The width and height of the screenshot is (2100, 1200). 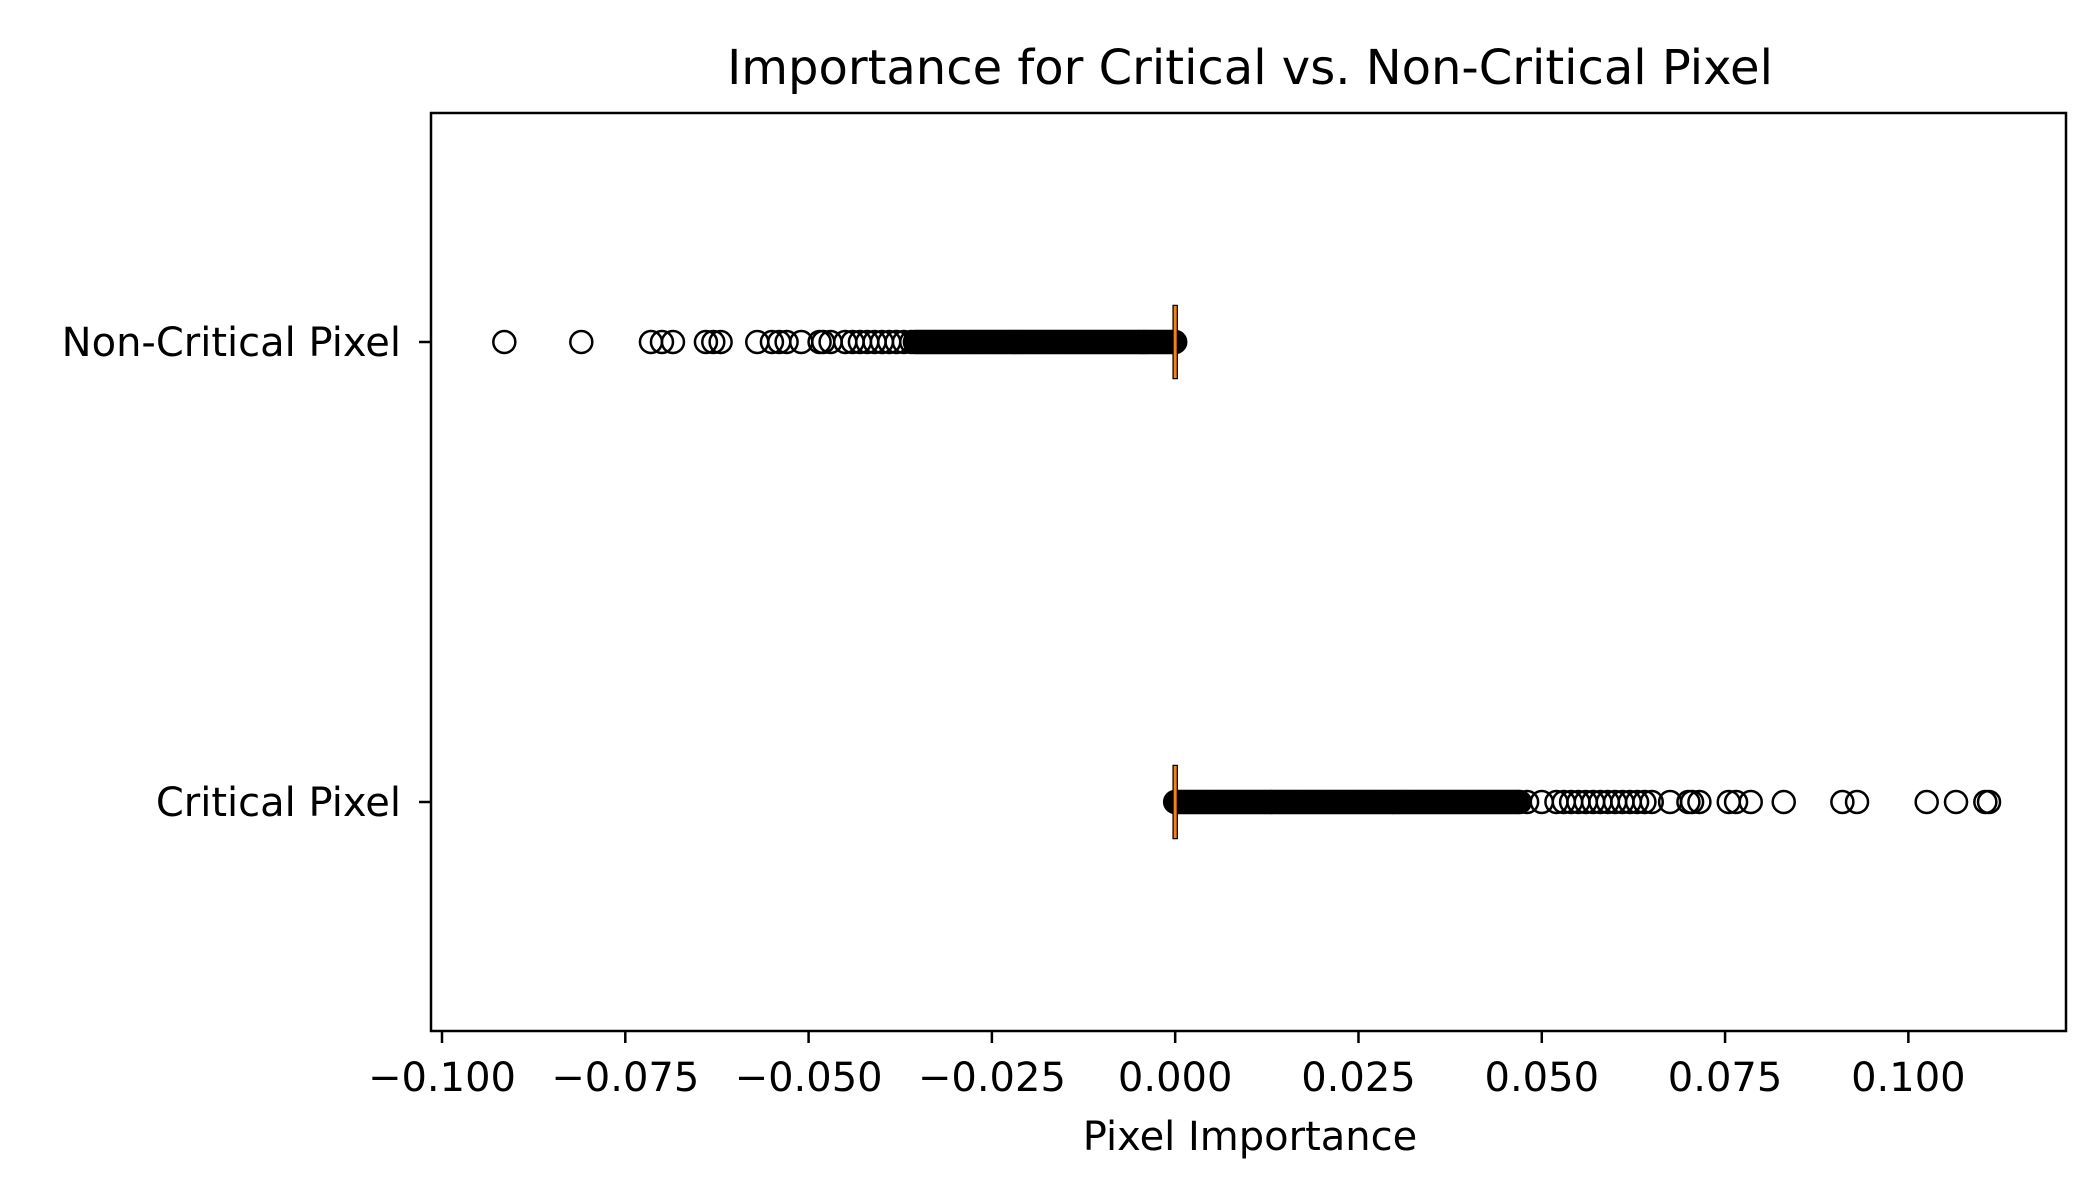 I want to click on x-tick-label: −0.075, so click(x=625, y=1078).